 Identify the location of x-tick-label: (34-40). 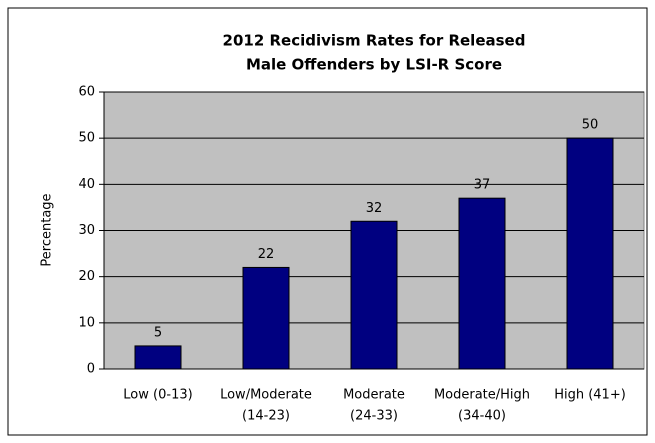
(482, 416).